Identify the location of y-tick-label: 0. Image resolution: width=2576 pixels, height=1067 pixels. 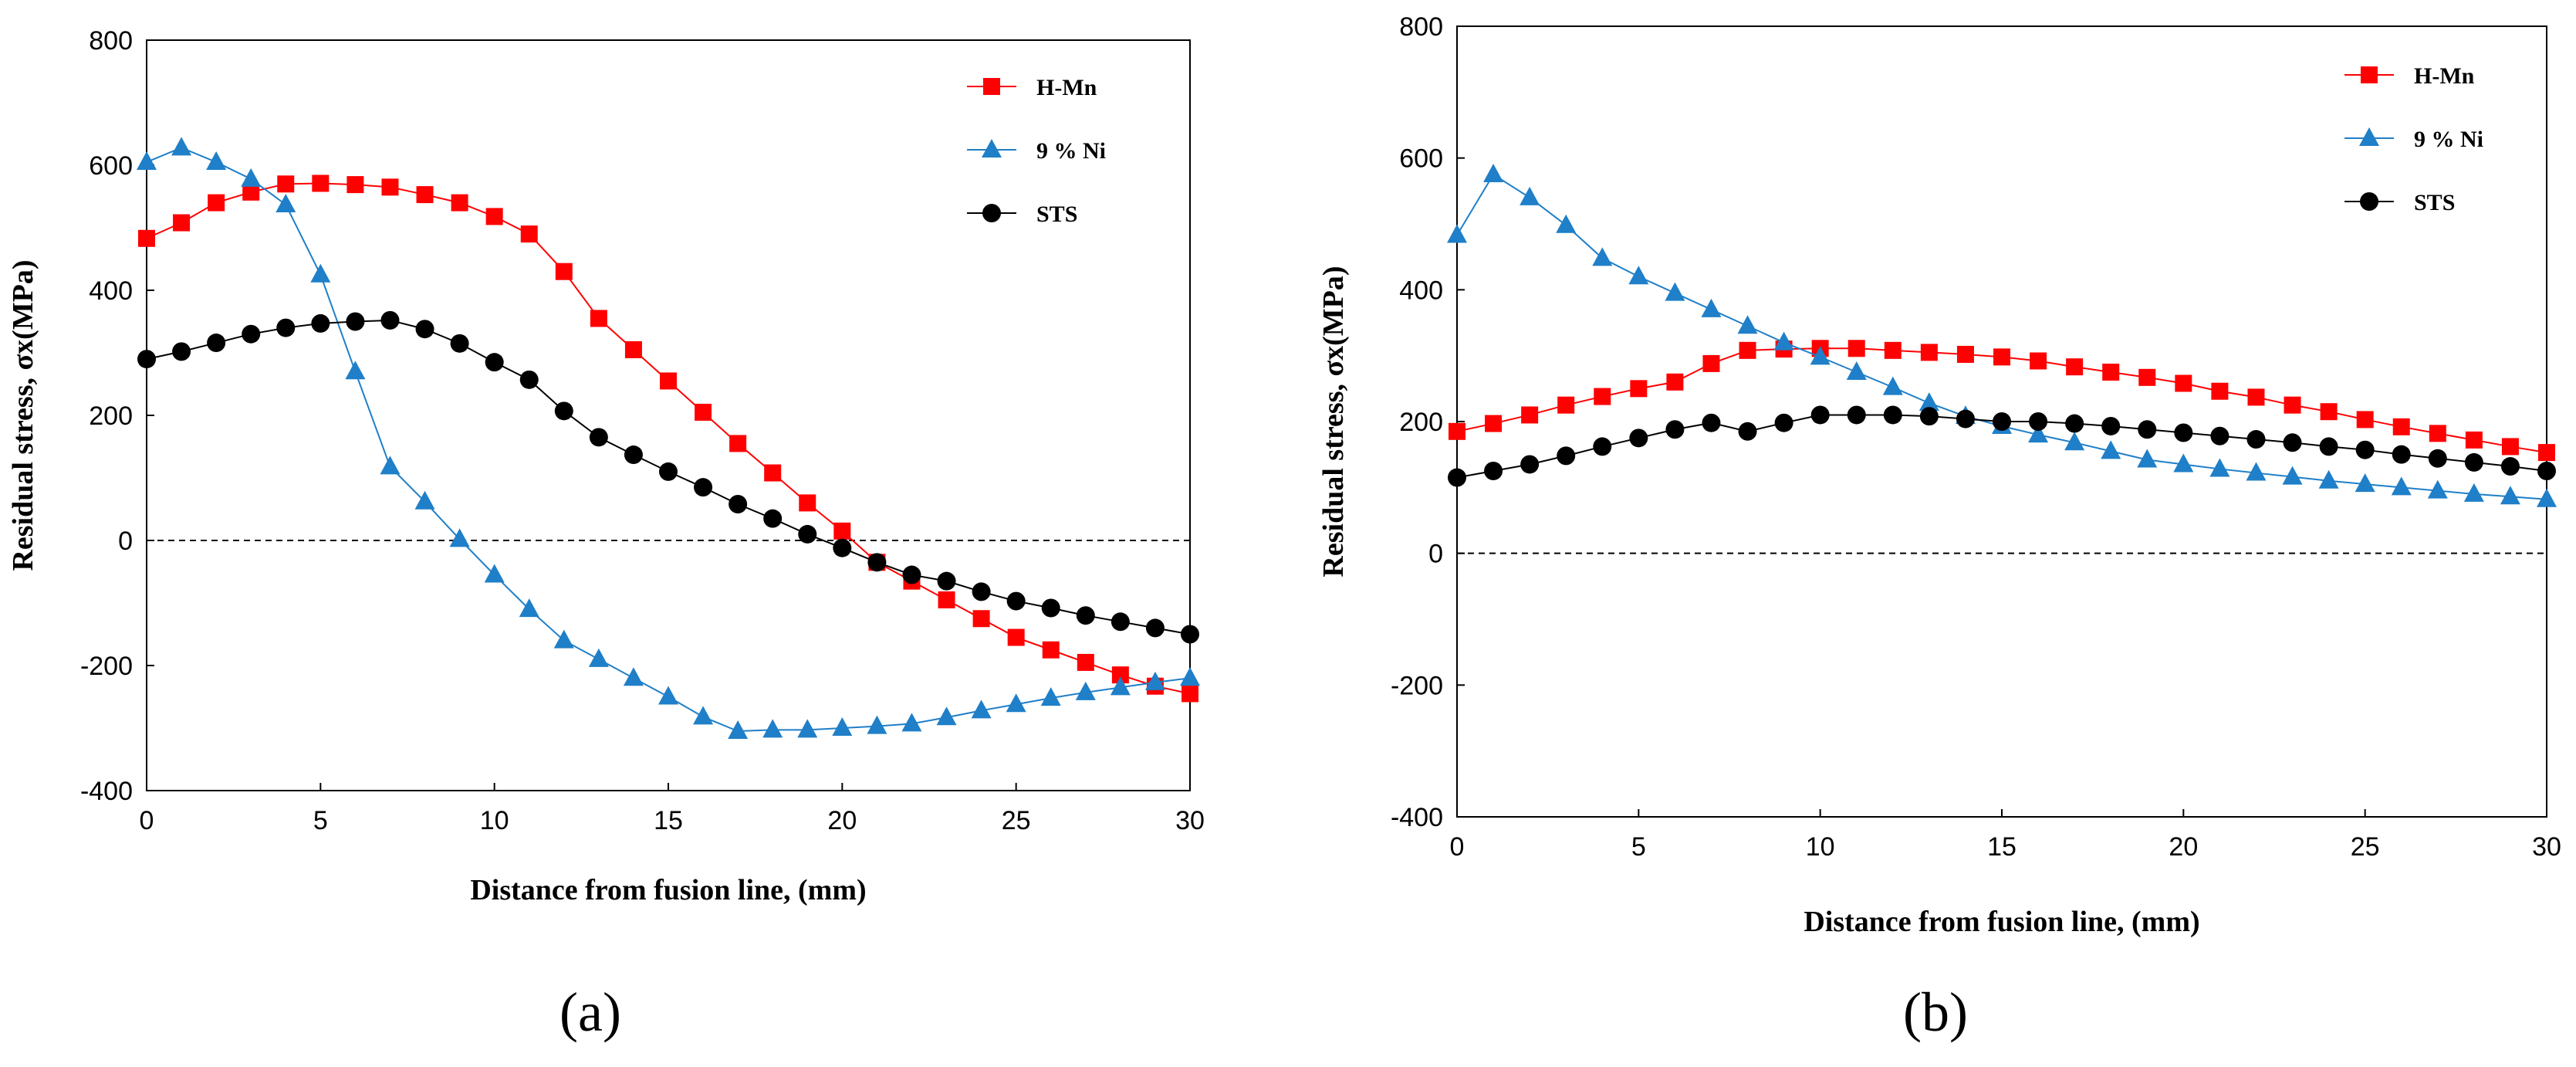
(1435, 555).